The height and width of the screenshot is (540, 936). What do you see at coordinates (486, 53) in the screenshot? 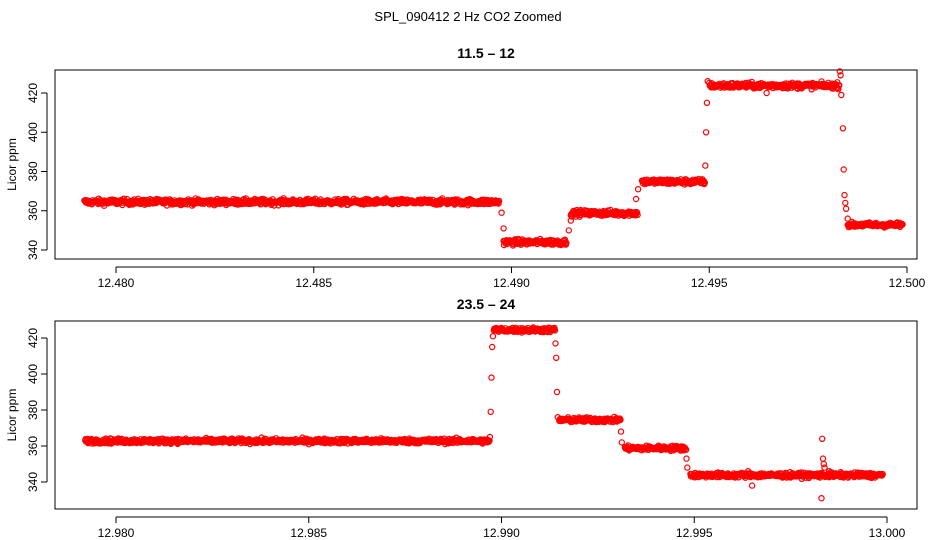
I see `panel-title: 11.5 – 12` at bounding box center [486, 53].